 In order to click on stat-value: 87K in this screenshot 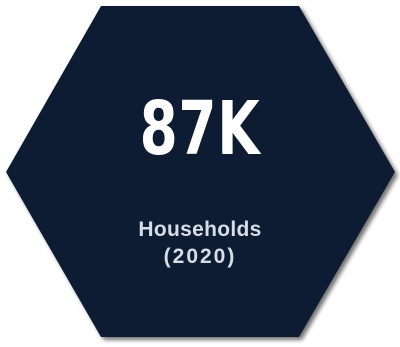, I will do `click(200, 129)`.